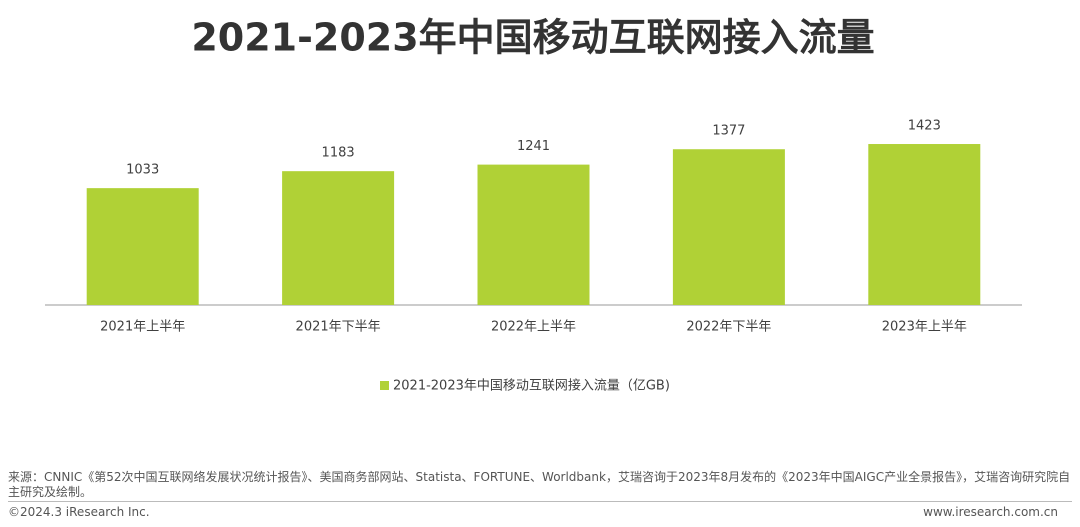  Describe the element at coordinates (533, 327) in the screenshot. I see `x-tick-label: 2022年上半年` at that location.